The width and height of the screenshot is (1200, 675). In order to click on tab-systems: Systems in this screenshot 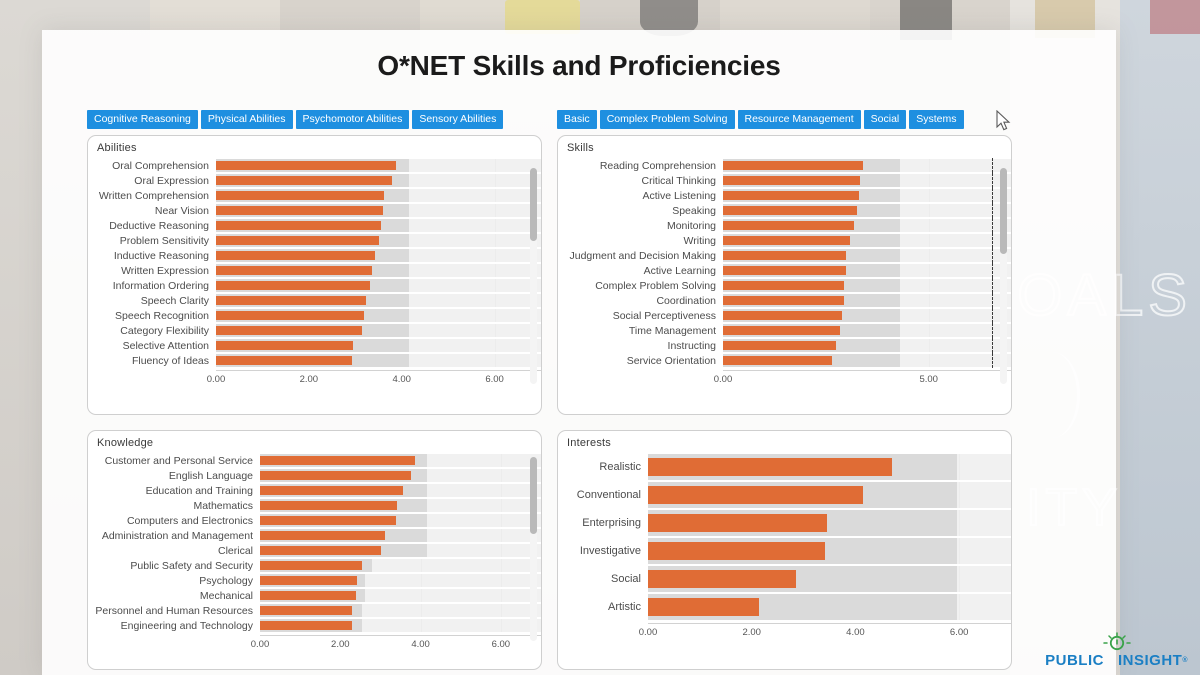, I will do `click(936, 119)`.